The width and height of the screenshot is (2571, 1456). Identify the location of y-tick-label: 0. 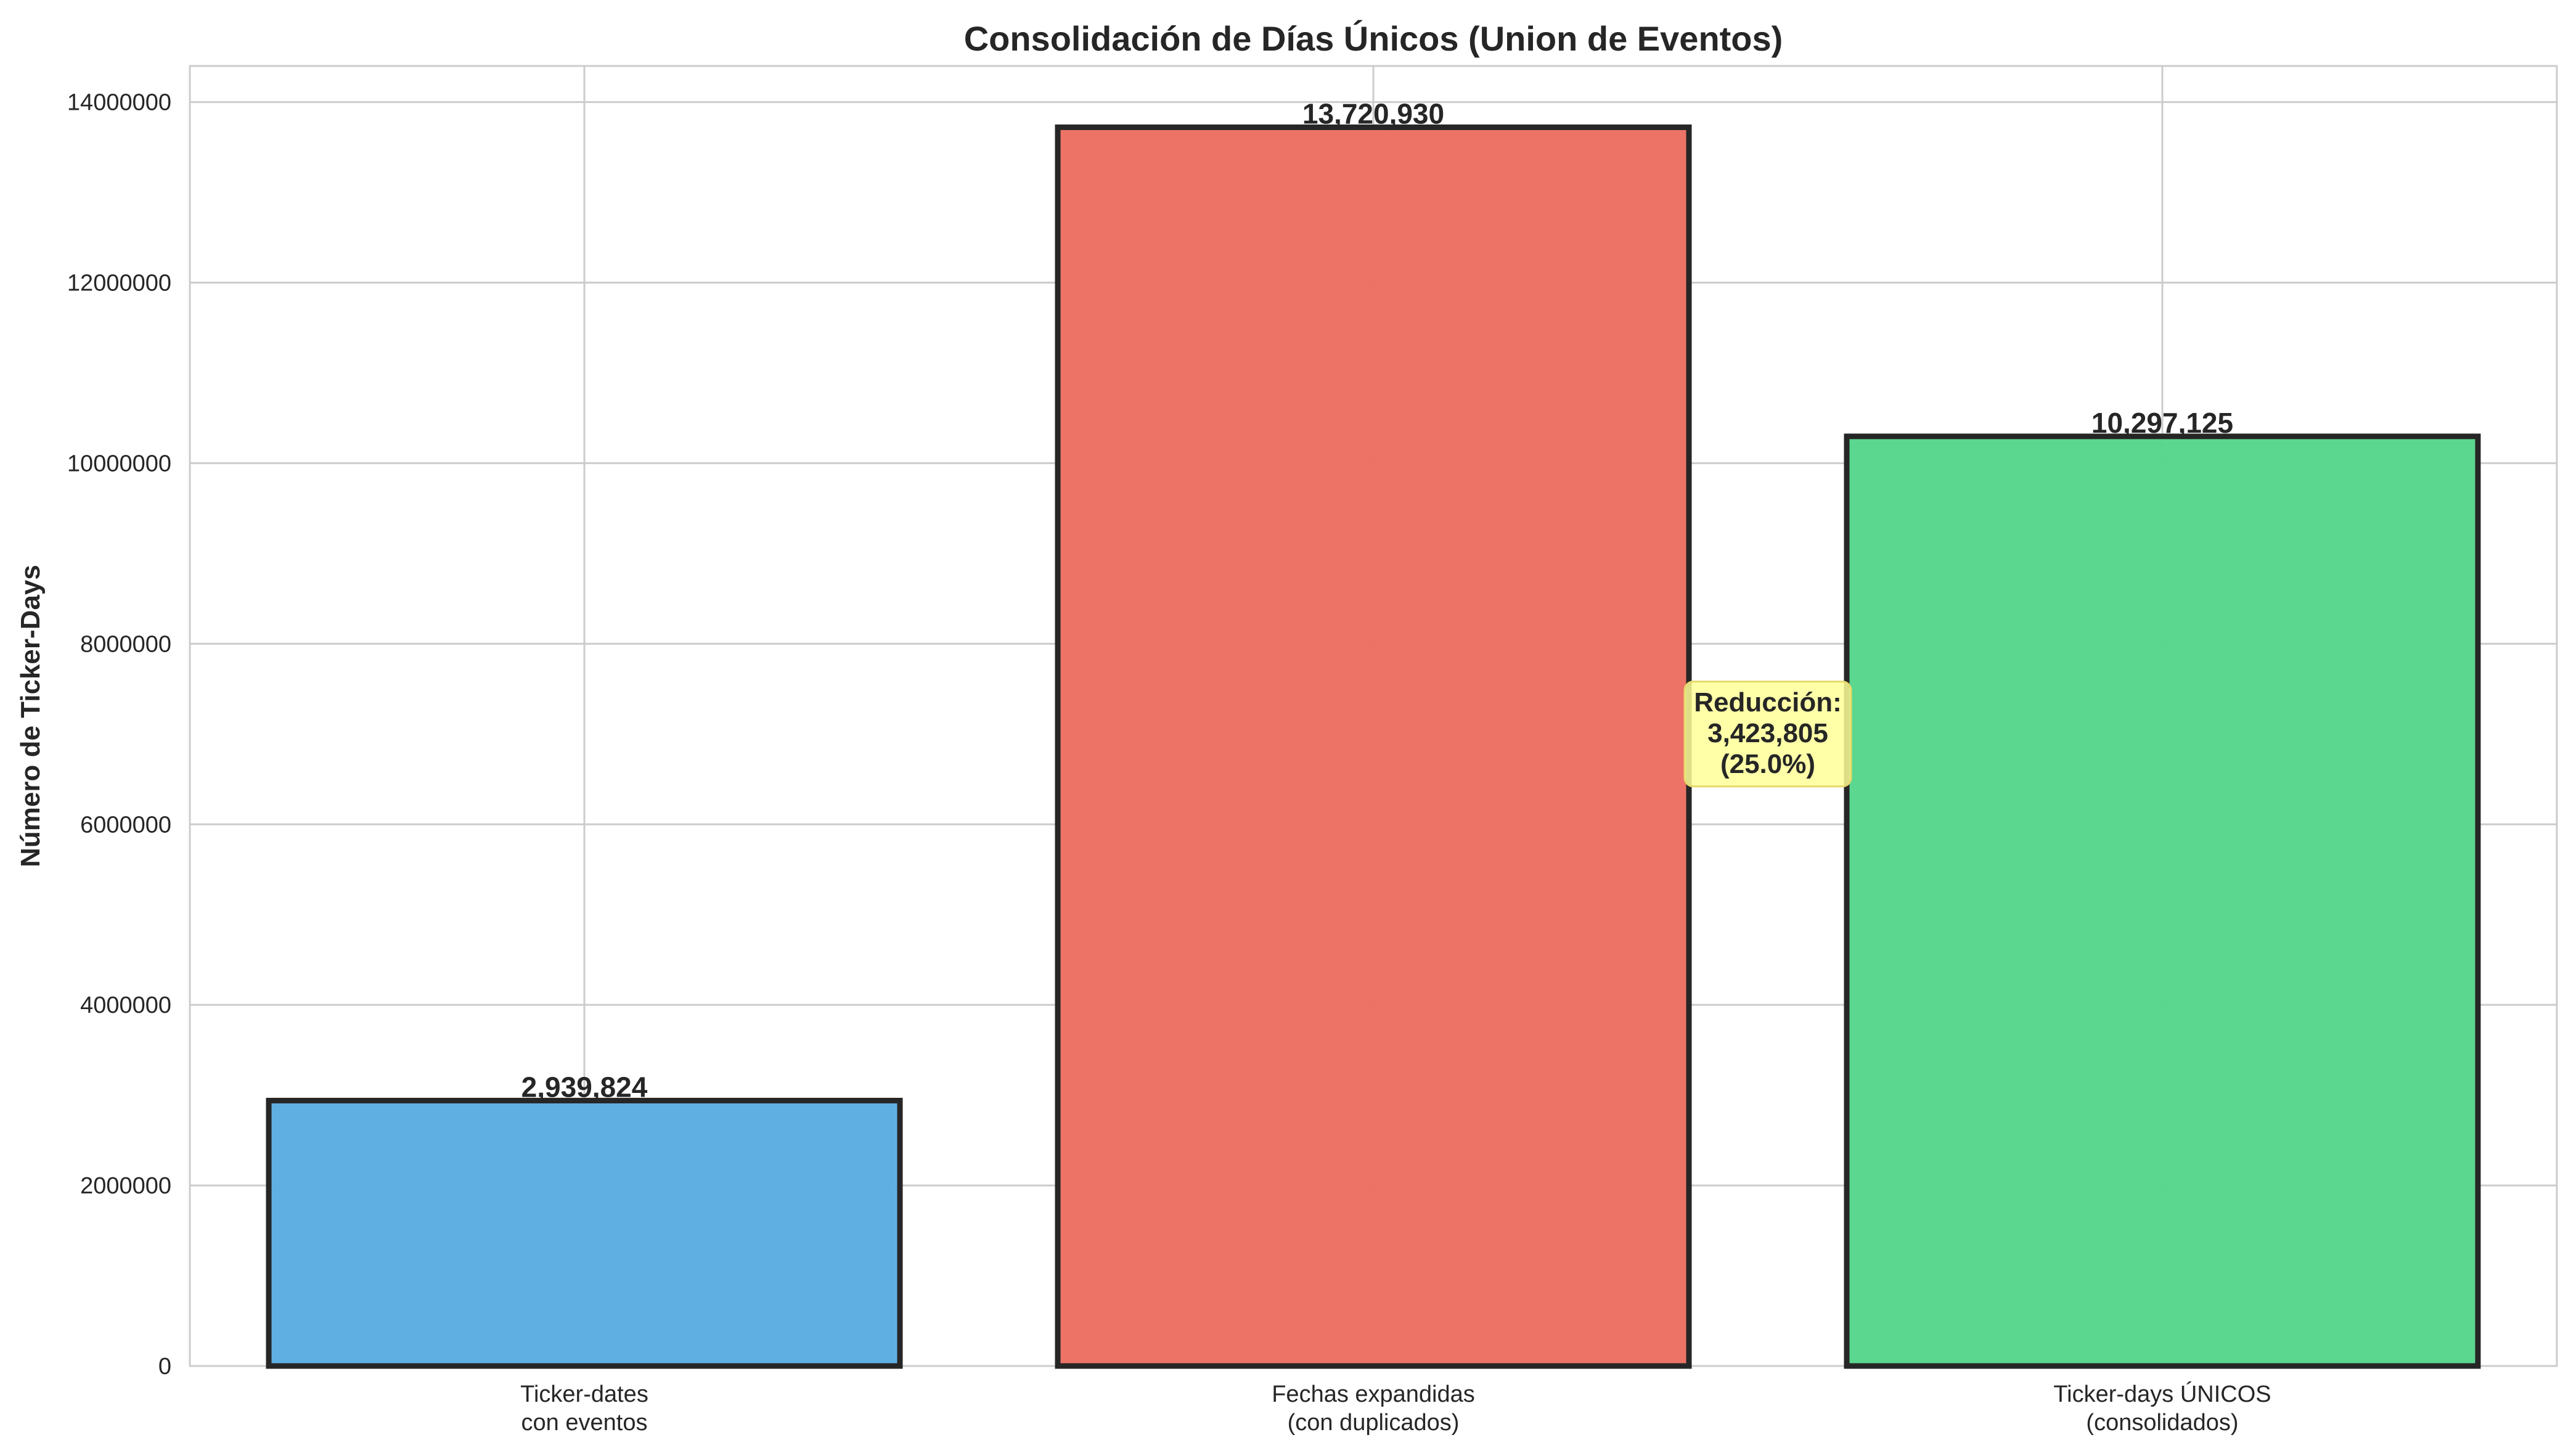
(164, 1367).